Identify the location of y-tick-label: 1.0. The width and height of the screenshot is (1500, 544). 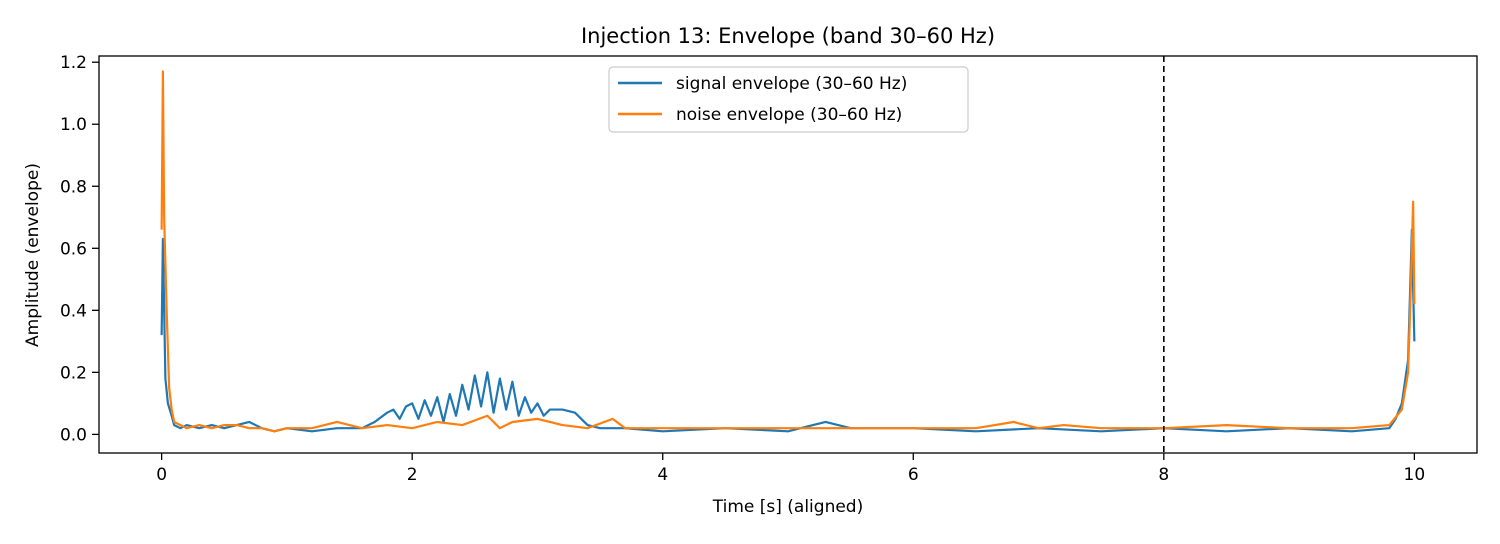
(73, 125).